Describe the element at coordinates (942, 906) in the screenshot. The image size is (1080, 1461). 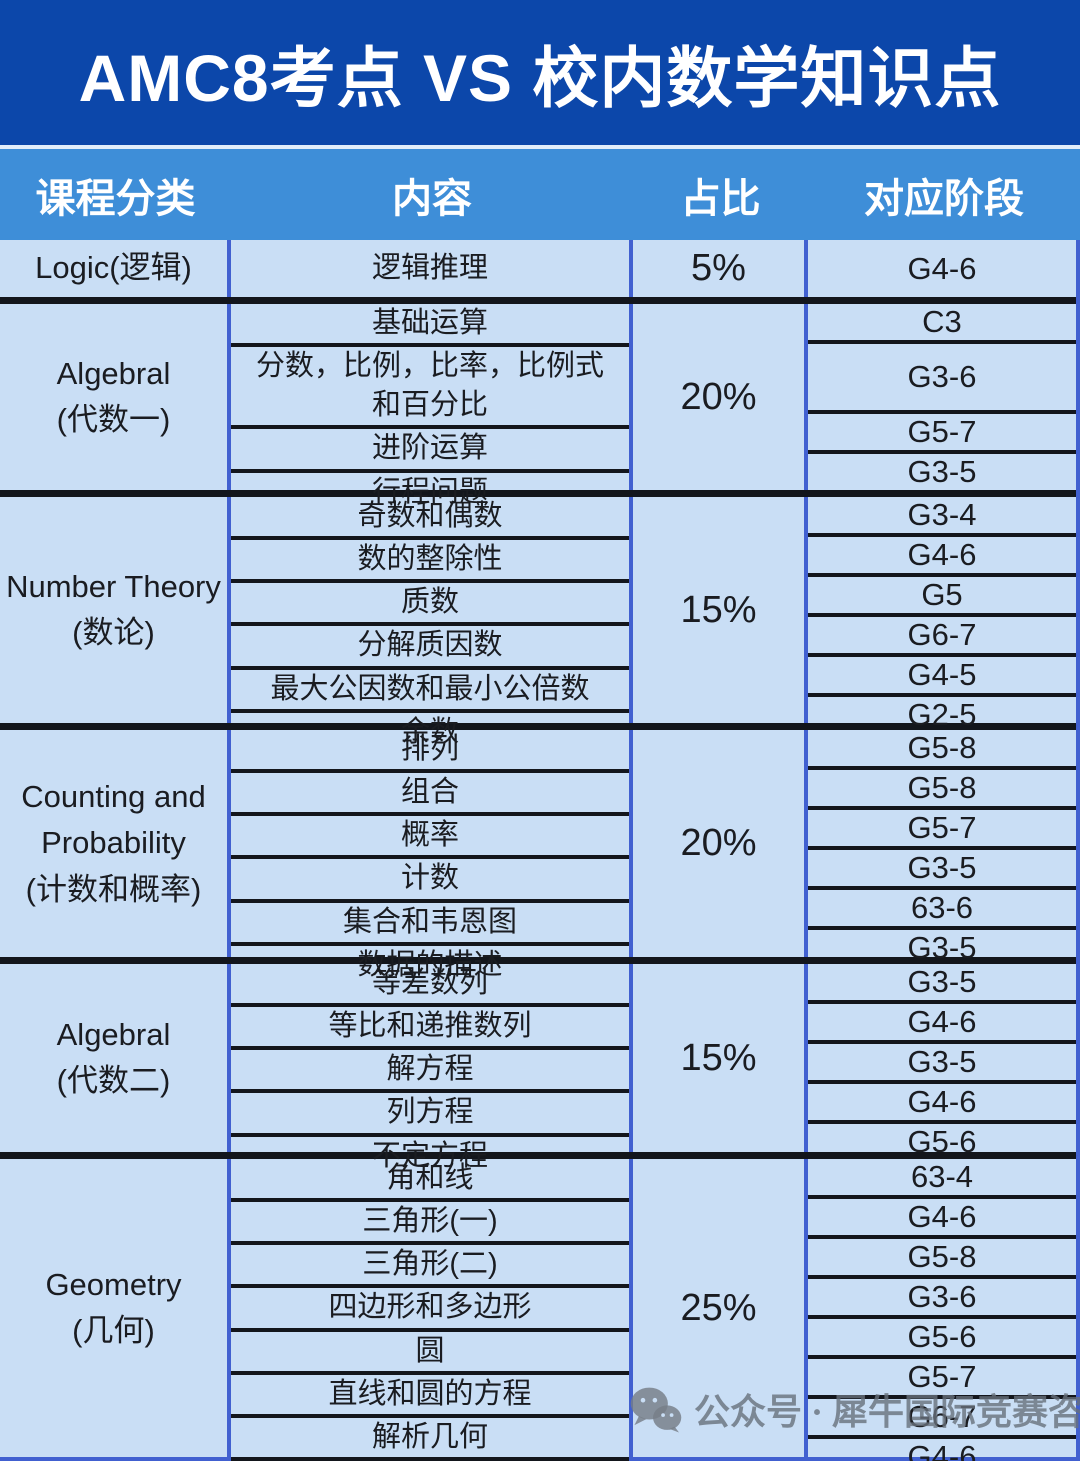
I see `grade-cell: 63-6` at that location.